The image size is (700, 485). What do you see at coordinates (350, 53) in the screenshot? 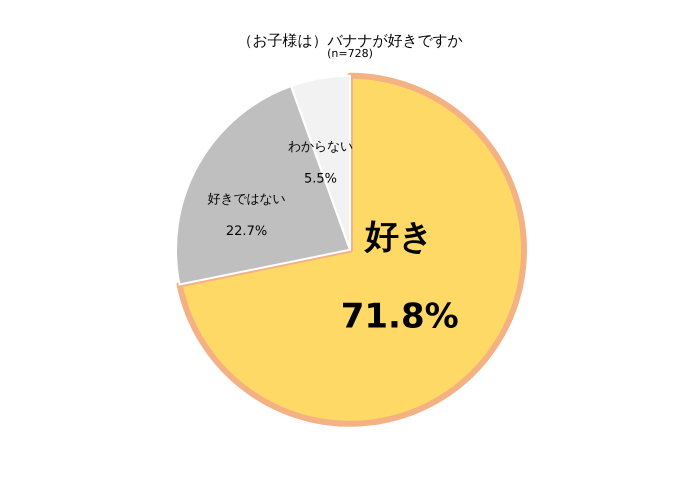
I see `chart-subtitle: (n=728)` at bounding box center [350, 53].